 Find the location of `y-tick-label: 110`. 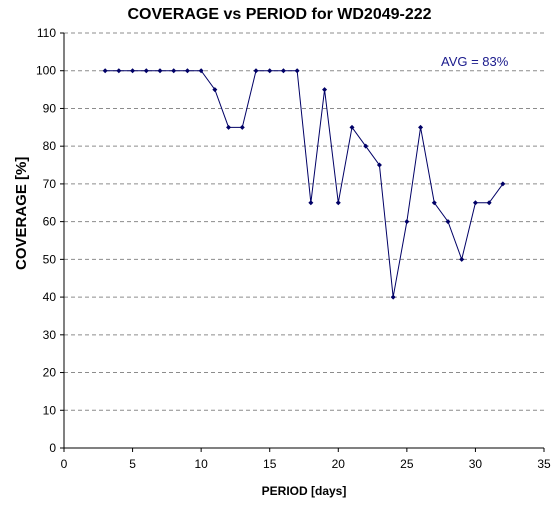

y-tick-label: 110 is located at coordinates (46, 33).